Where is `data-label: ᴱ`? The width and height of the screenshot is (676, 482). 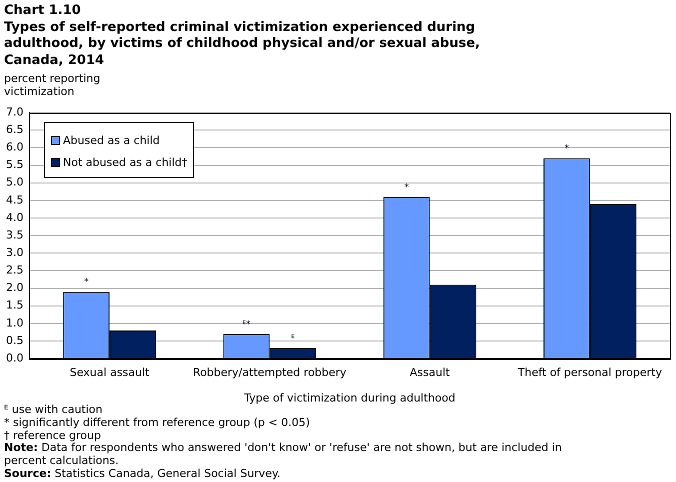
data-label: ᴱ is located at coordinates (293, 339).